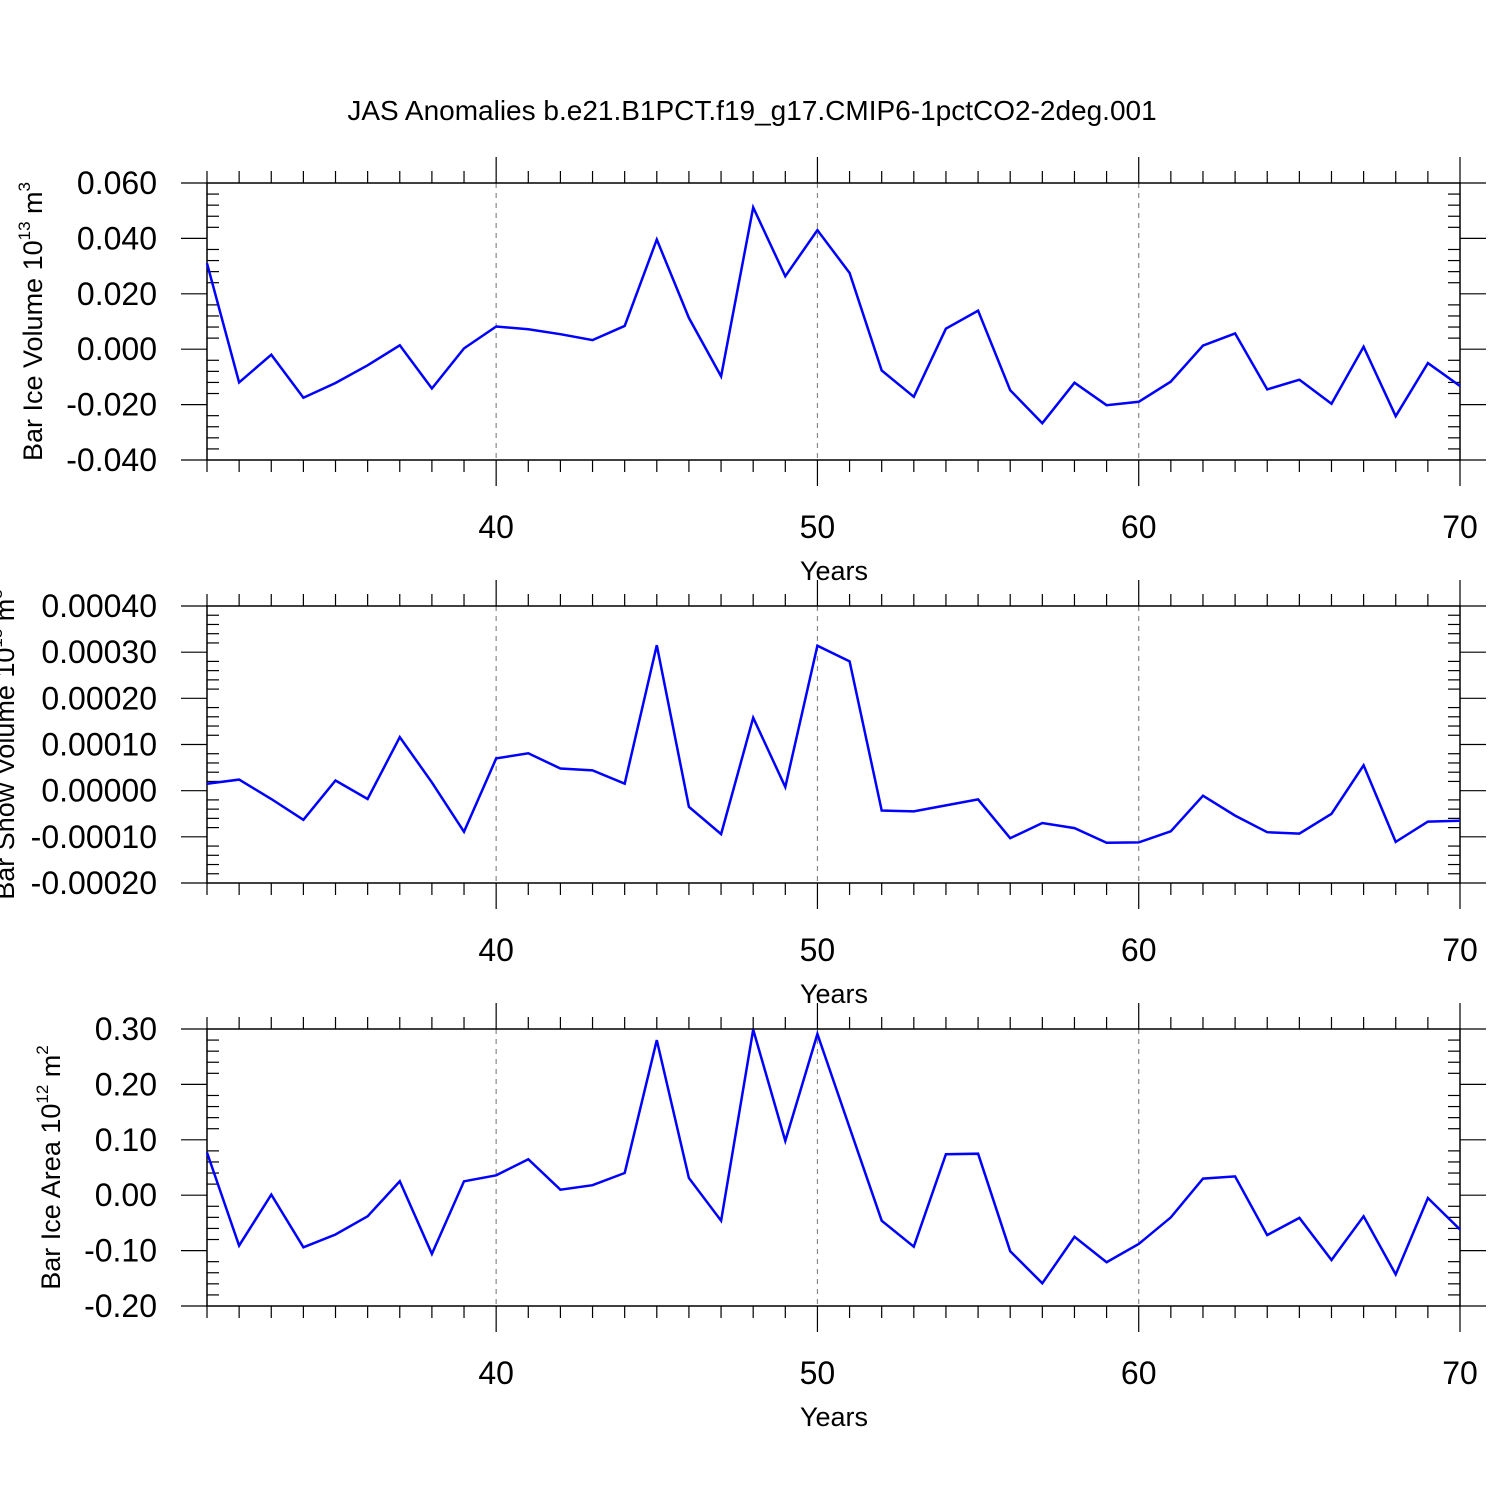  Describe the element at coordinates (33, 350) in the screenshot. I see `y-axis-label-text: Bar Ice Volume 10` at that location.